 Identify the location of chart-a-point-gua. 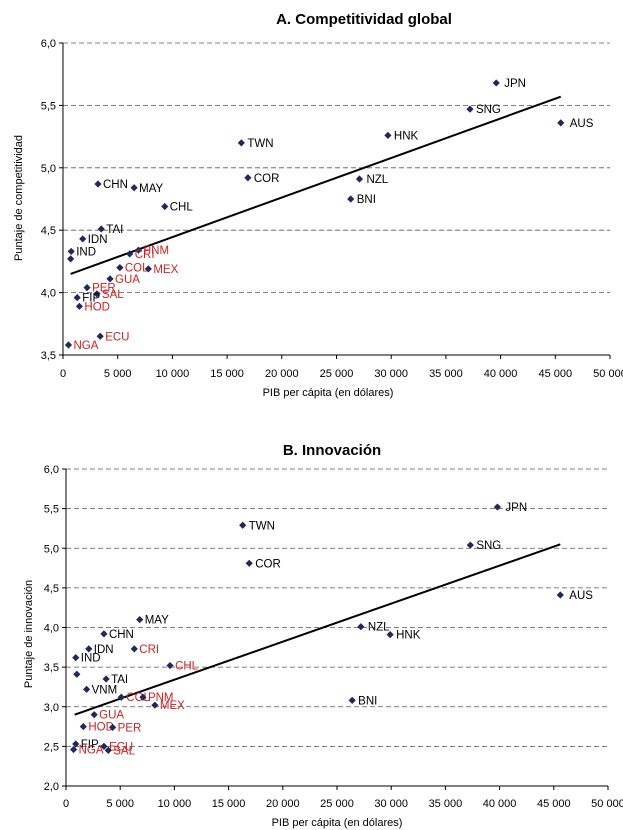
(110, 279).